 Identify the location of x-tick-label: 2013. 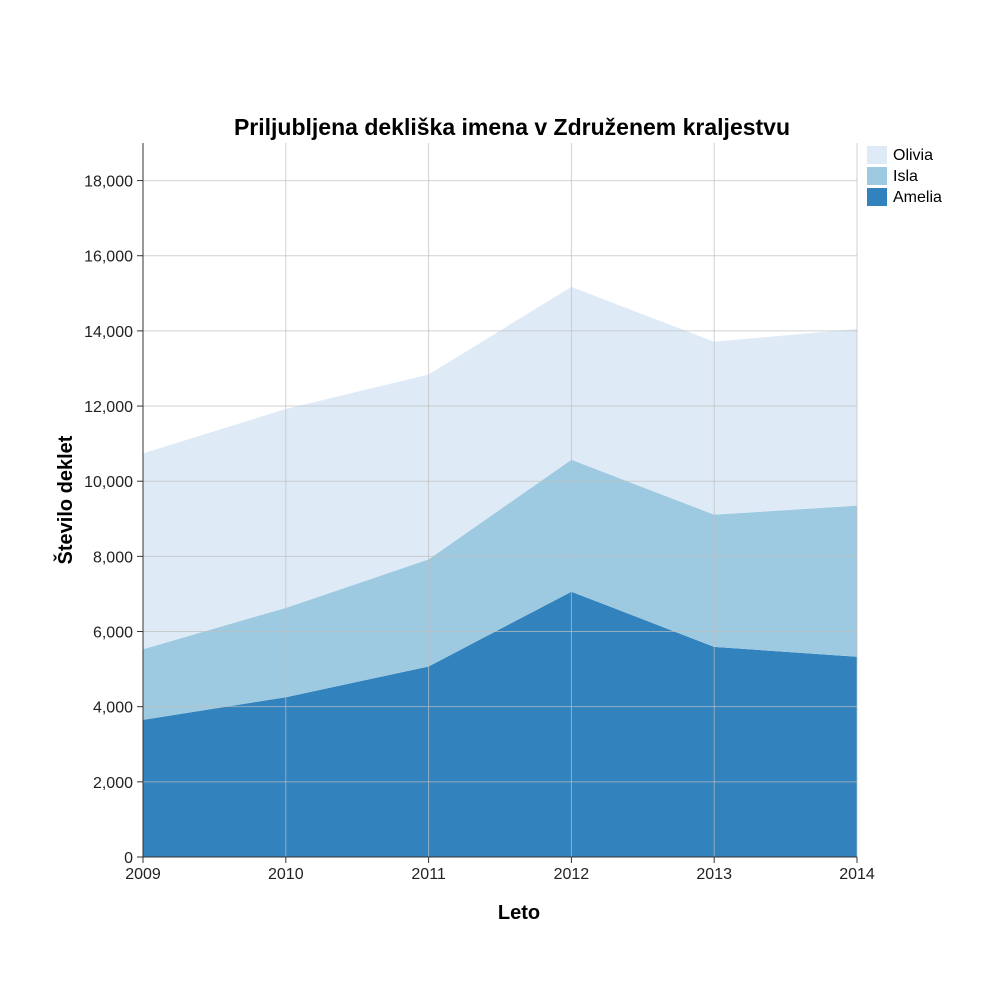
(714, 874).